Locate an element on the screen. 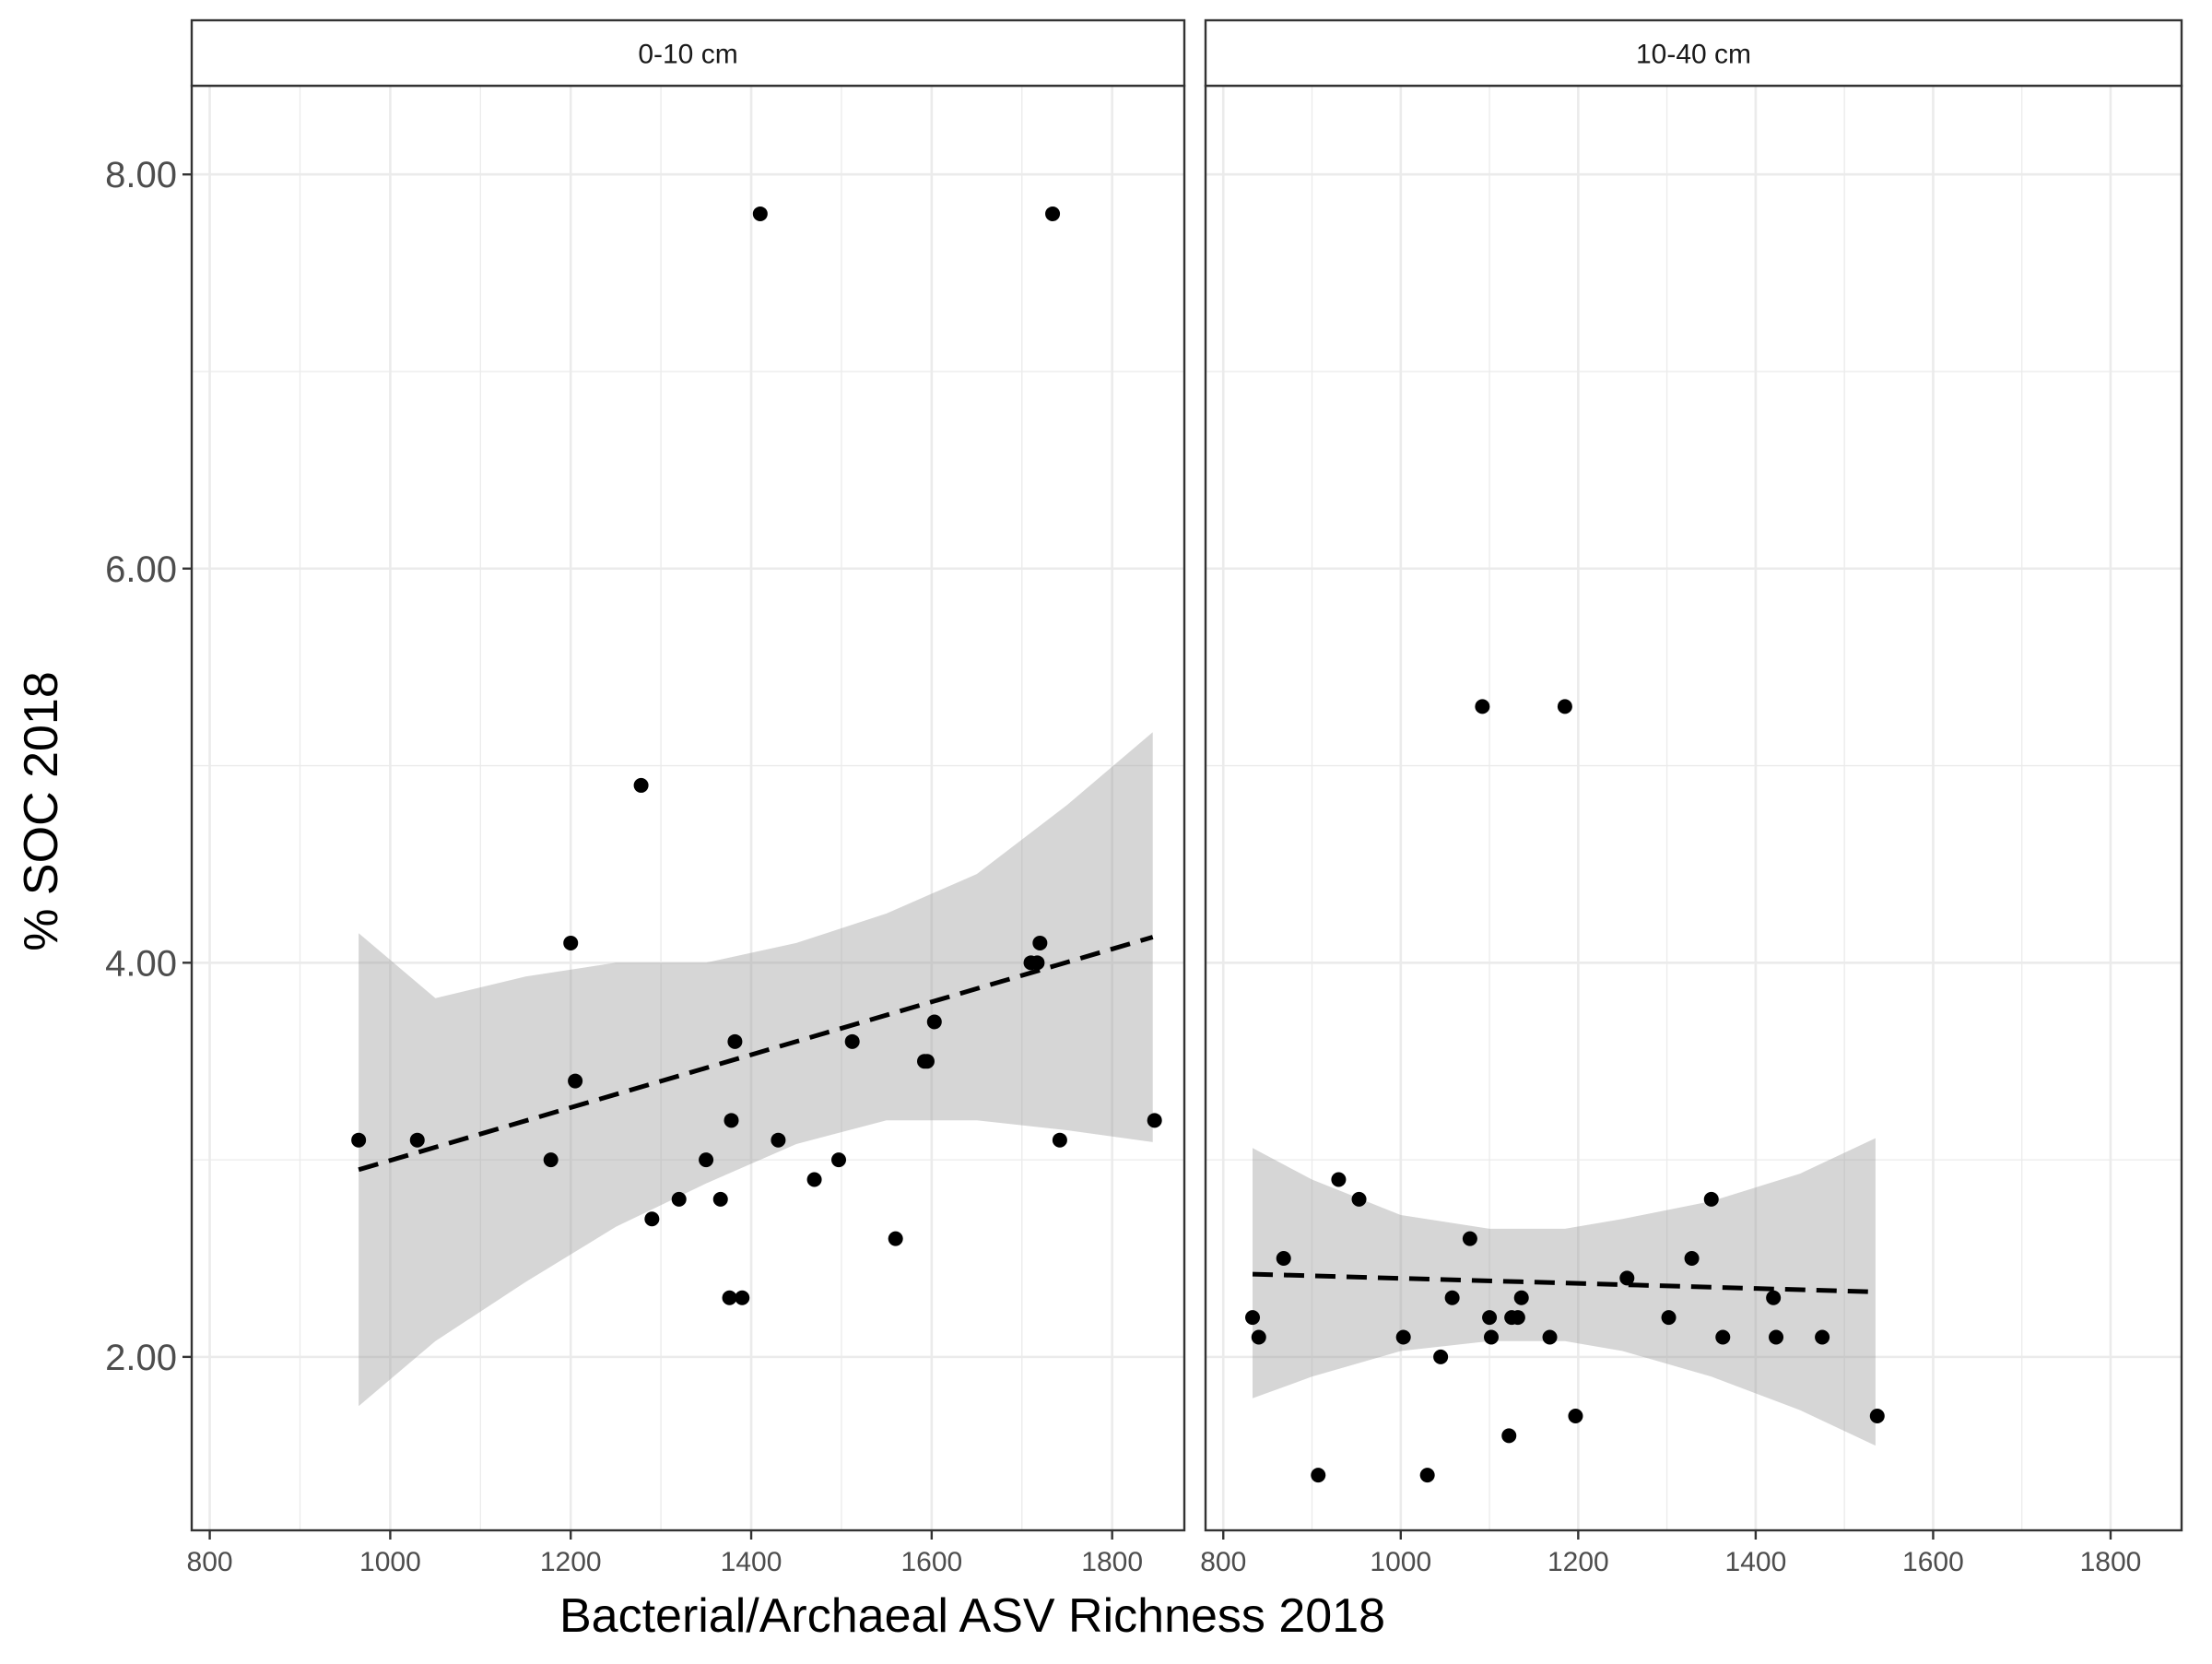 This screenshot has width=2212, height=1664. x-axis-title: Bacterial/Archaeal ASV Richness 2018 is located at coordinates (972, 1616).